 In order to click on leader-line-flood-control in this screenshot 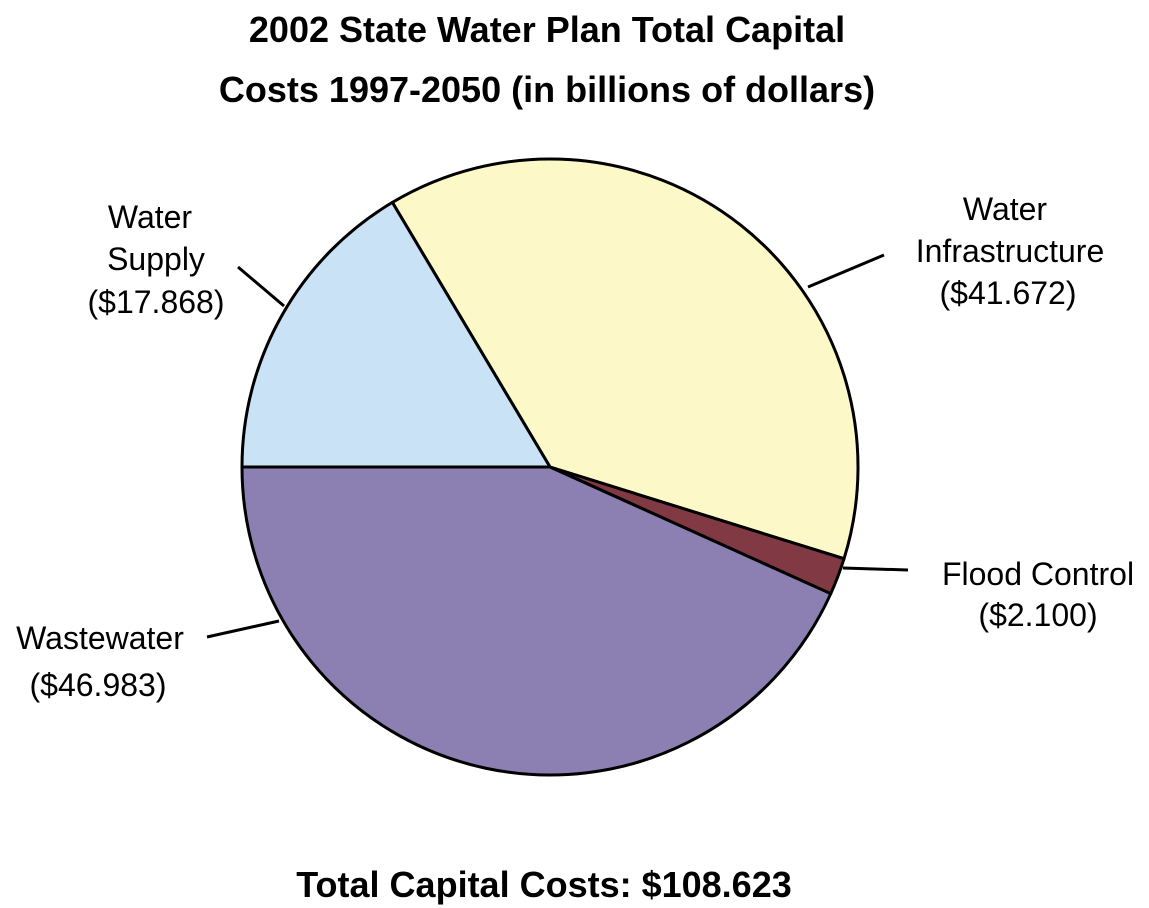, I will do `click(875, 569)`.